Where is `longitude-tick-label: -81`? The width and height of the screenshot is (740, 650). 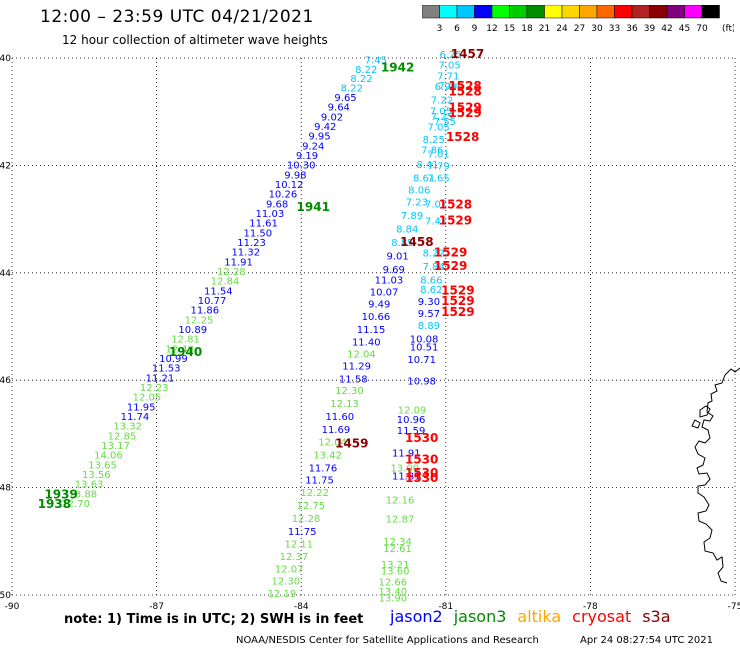 longitude-tick-label: -81 is located at coordinates (445, 607).